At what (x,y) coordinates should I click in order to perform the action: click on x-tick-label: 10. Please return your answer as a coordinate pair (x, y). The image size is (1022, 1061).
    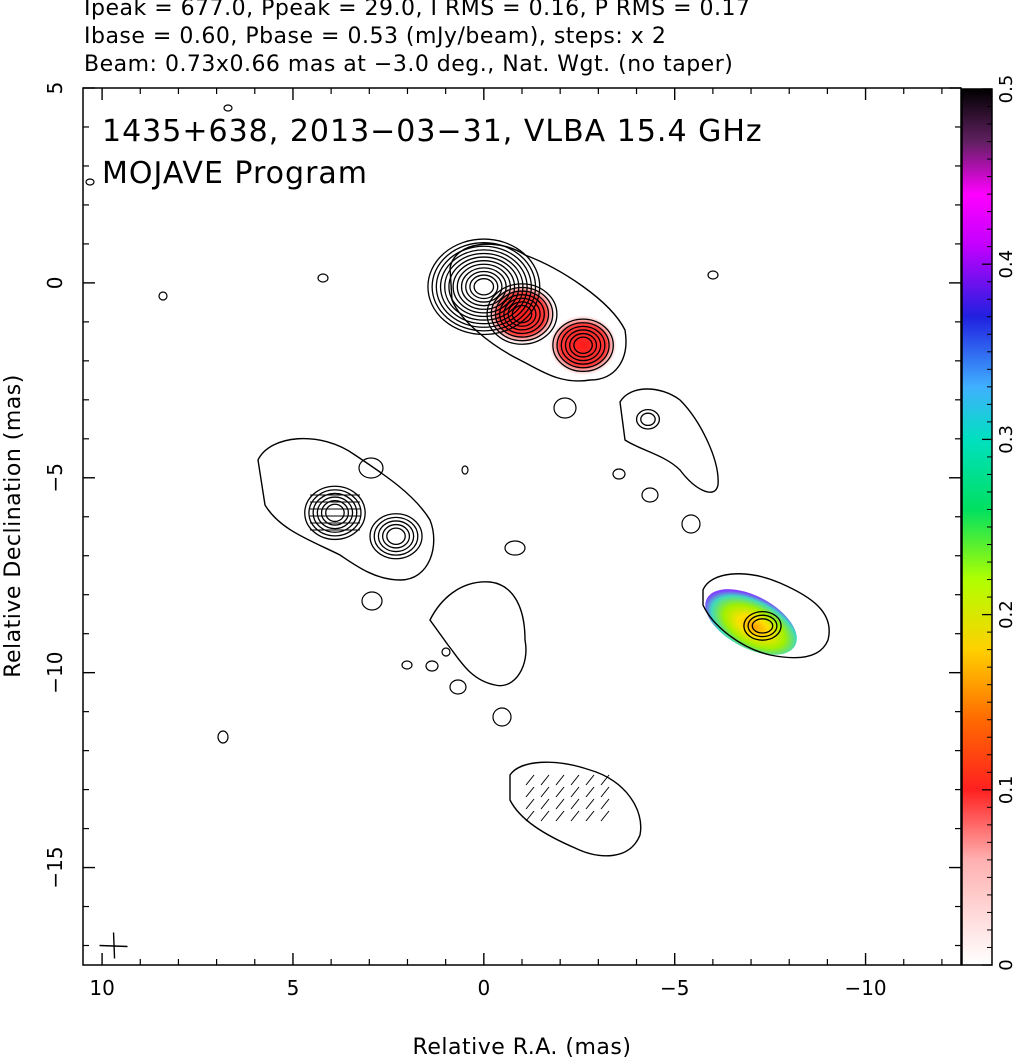
    Looking at the image, I should click on (101, 988).